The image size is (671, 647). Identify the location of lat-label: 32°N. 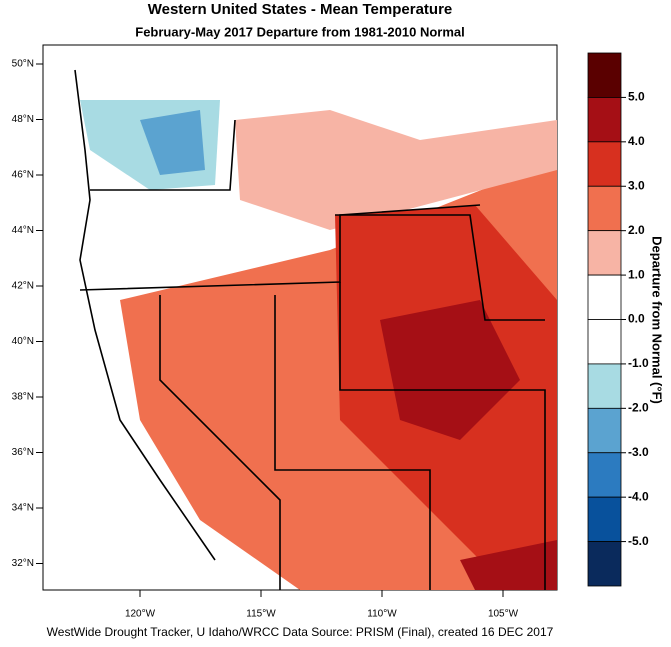
(23, 563).